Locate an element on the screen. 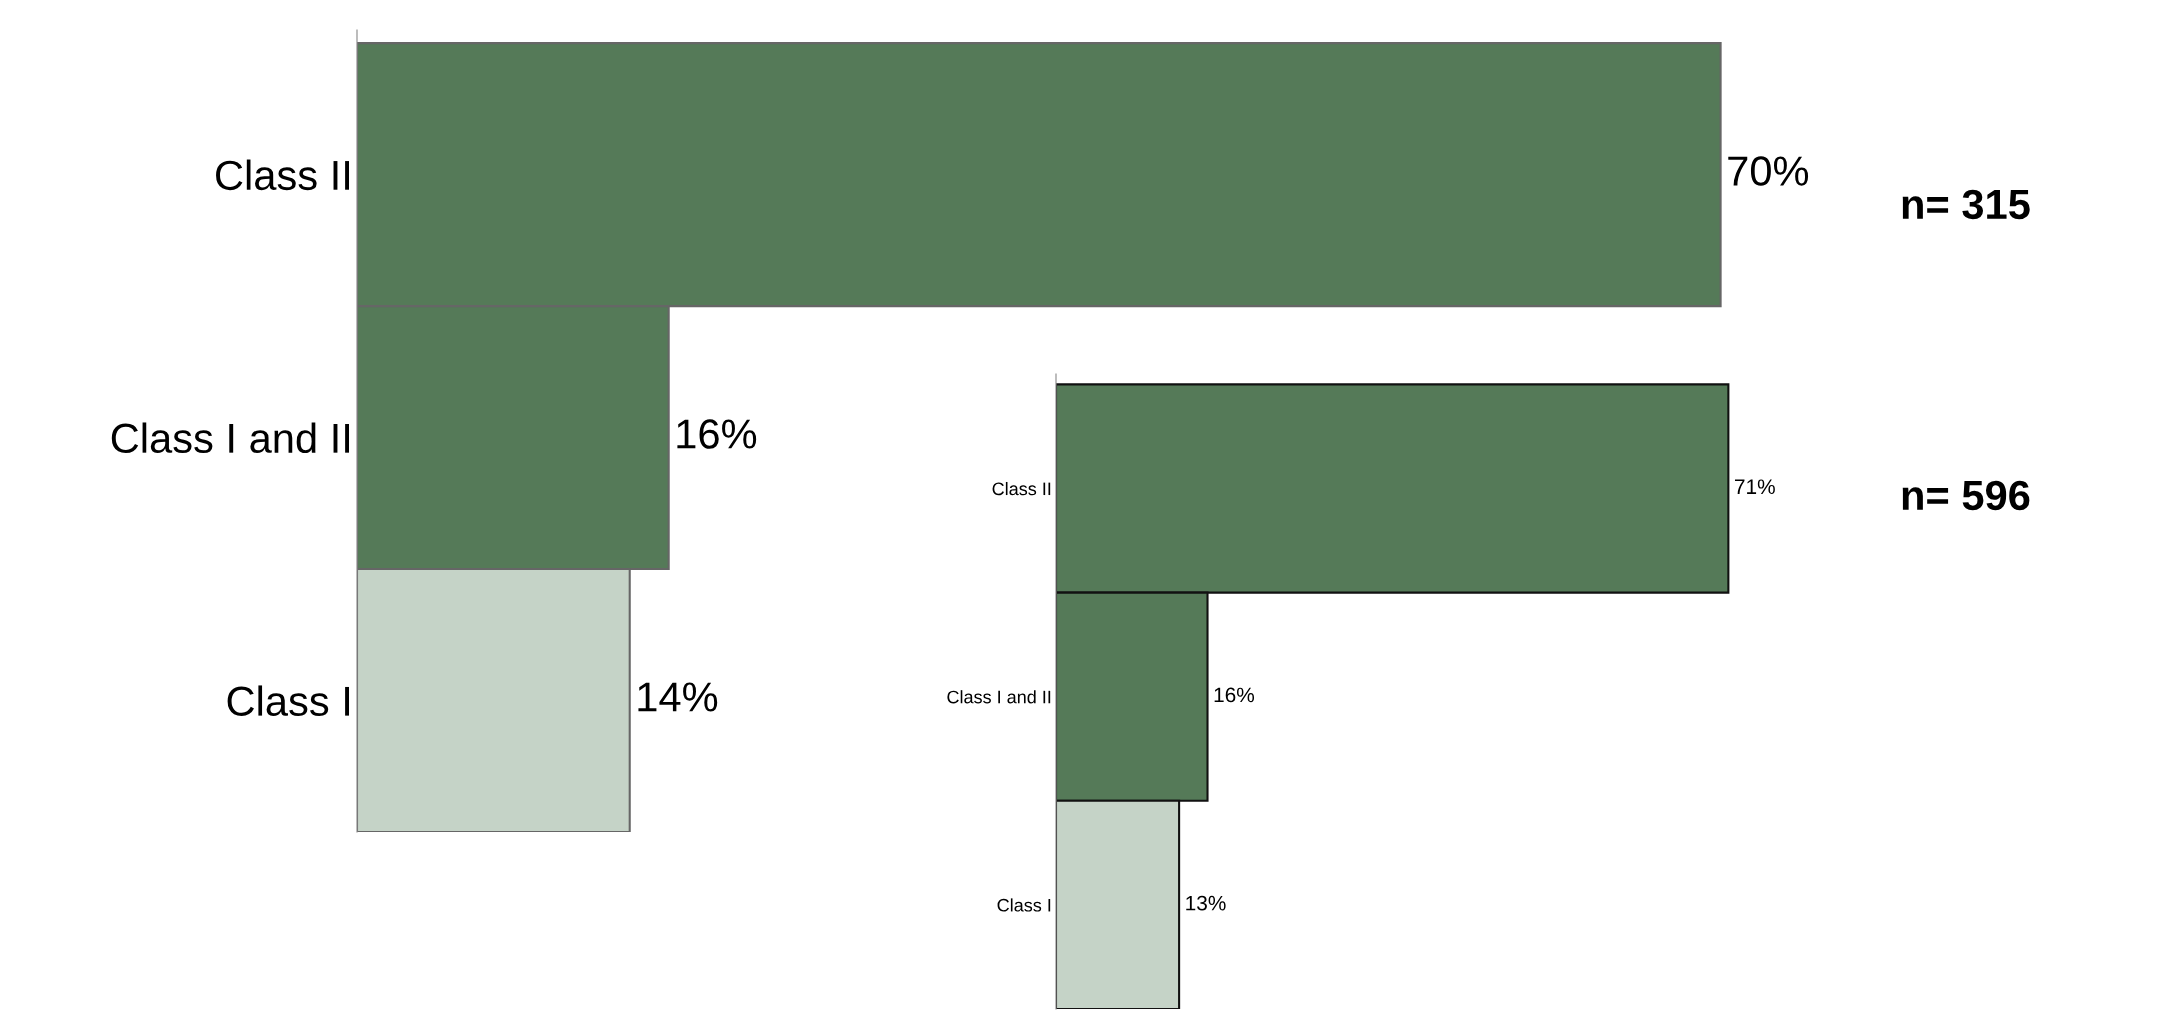  data-label: 70% is located at coordinates (1768, 171).